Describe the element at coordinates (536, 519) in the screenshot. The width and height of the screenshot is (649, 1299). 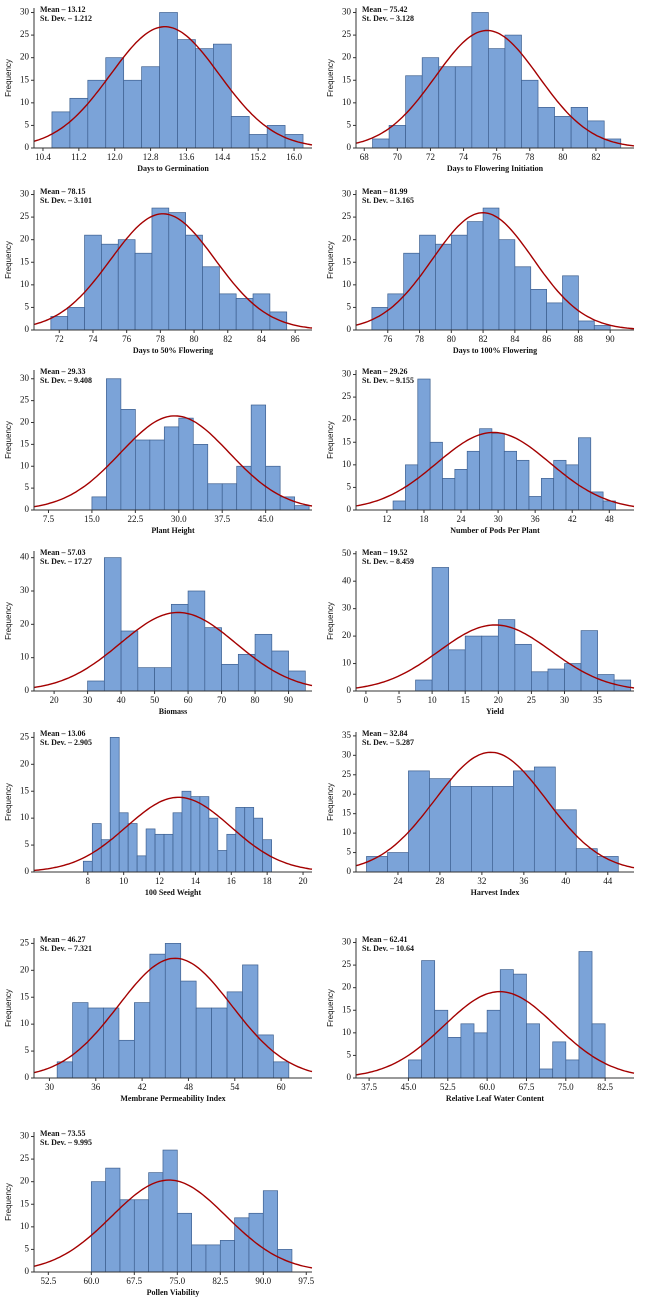
I see `x-tick-label: 36` at that location.